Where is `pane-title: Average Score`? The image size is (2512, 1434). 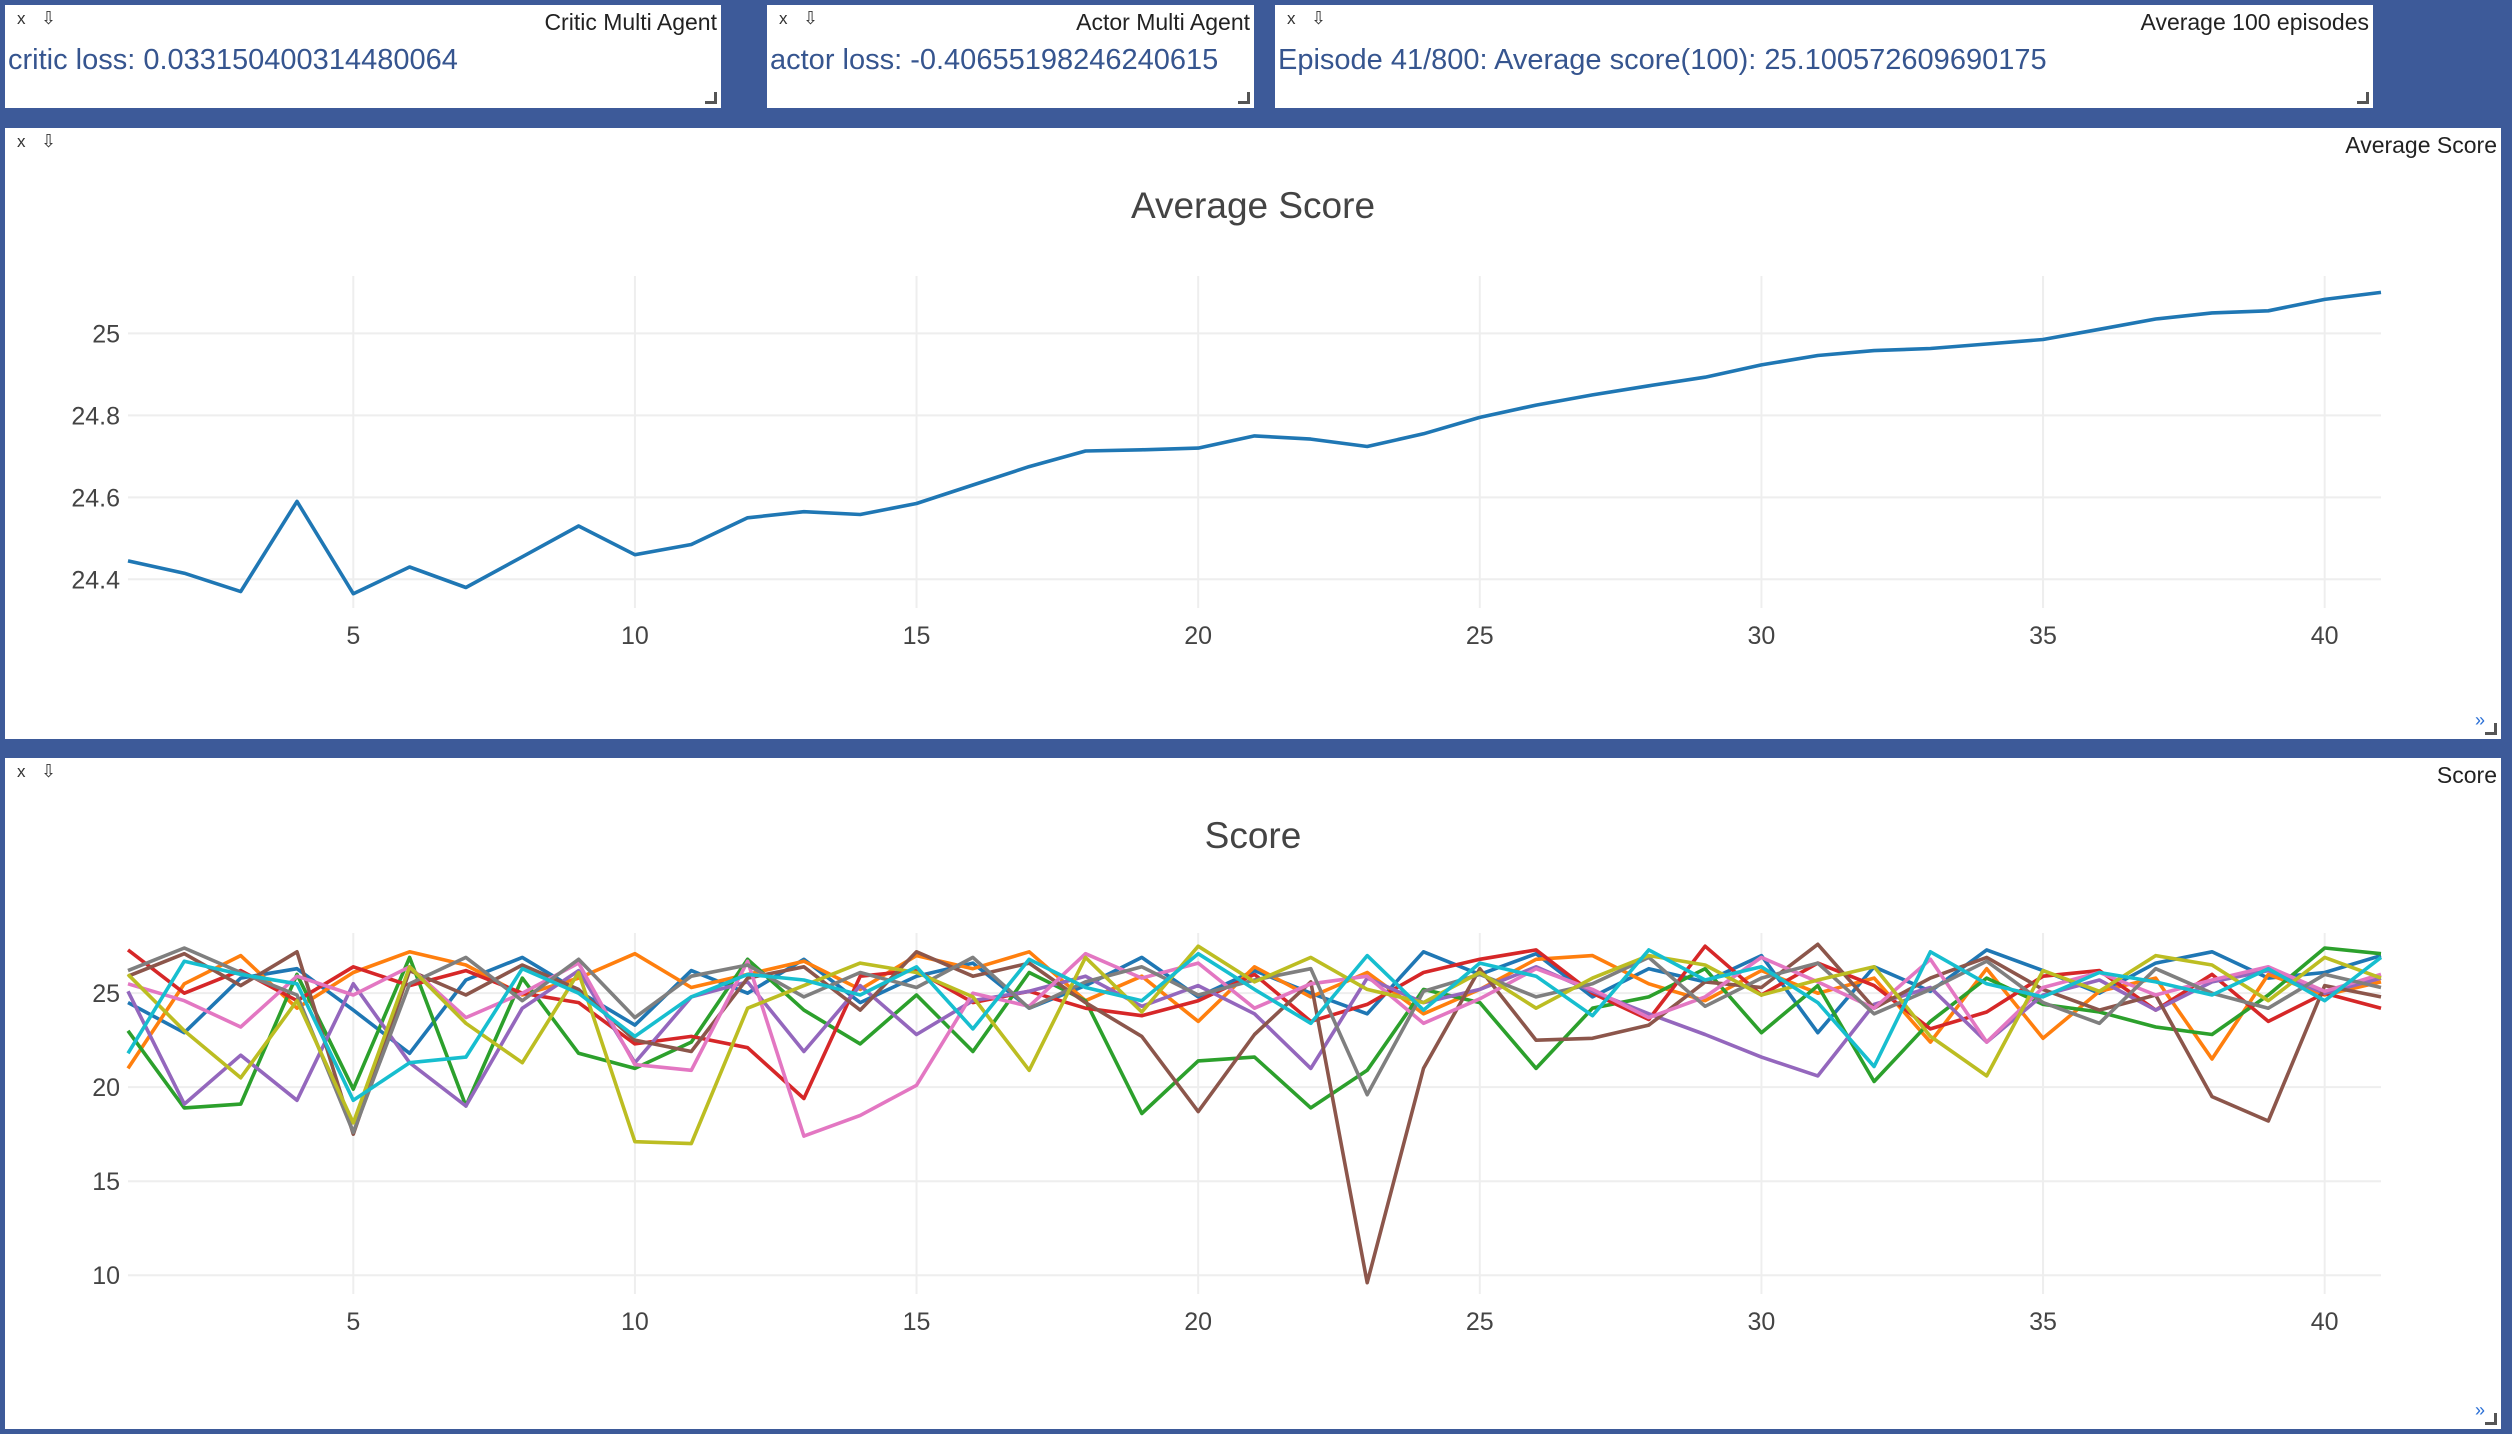
pane-title: Average Score is located at coordinates (2421, 145).